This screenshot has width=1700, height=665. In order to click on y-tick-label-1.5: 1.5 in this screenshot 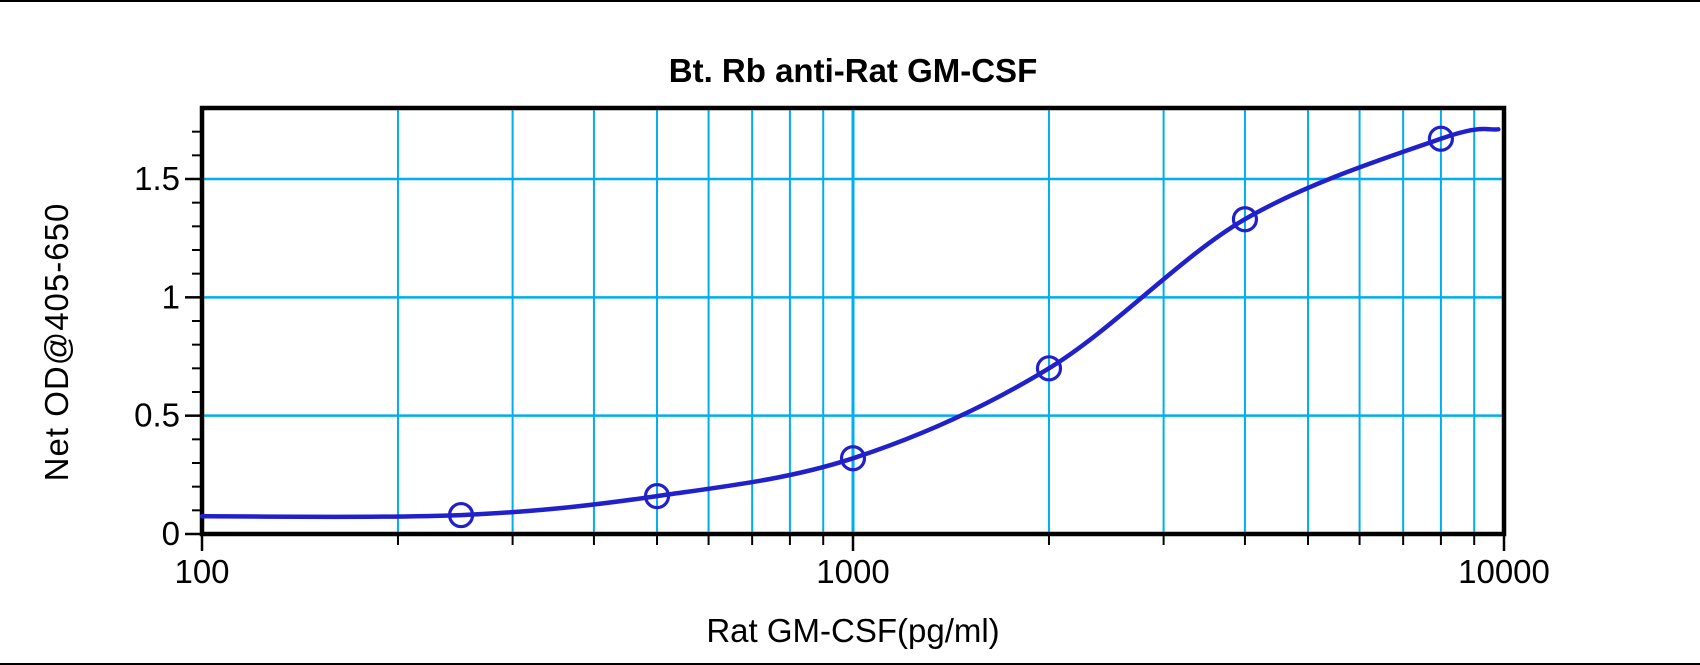, I will do `click(157, 178)`.